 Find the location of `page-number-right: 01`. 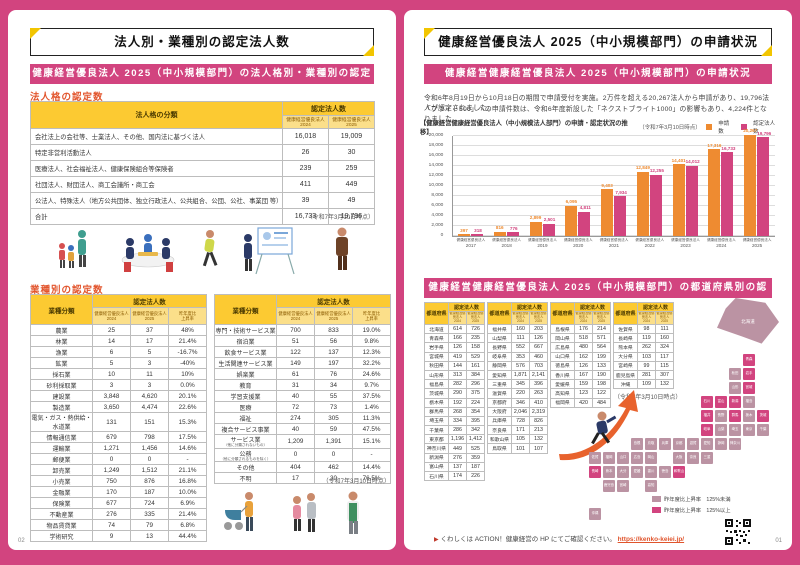

page-number-right: 01 is located at coordinates (778, 541).